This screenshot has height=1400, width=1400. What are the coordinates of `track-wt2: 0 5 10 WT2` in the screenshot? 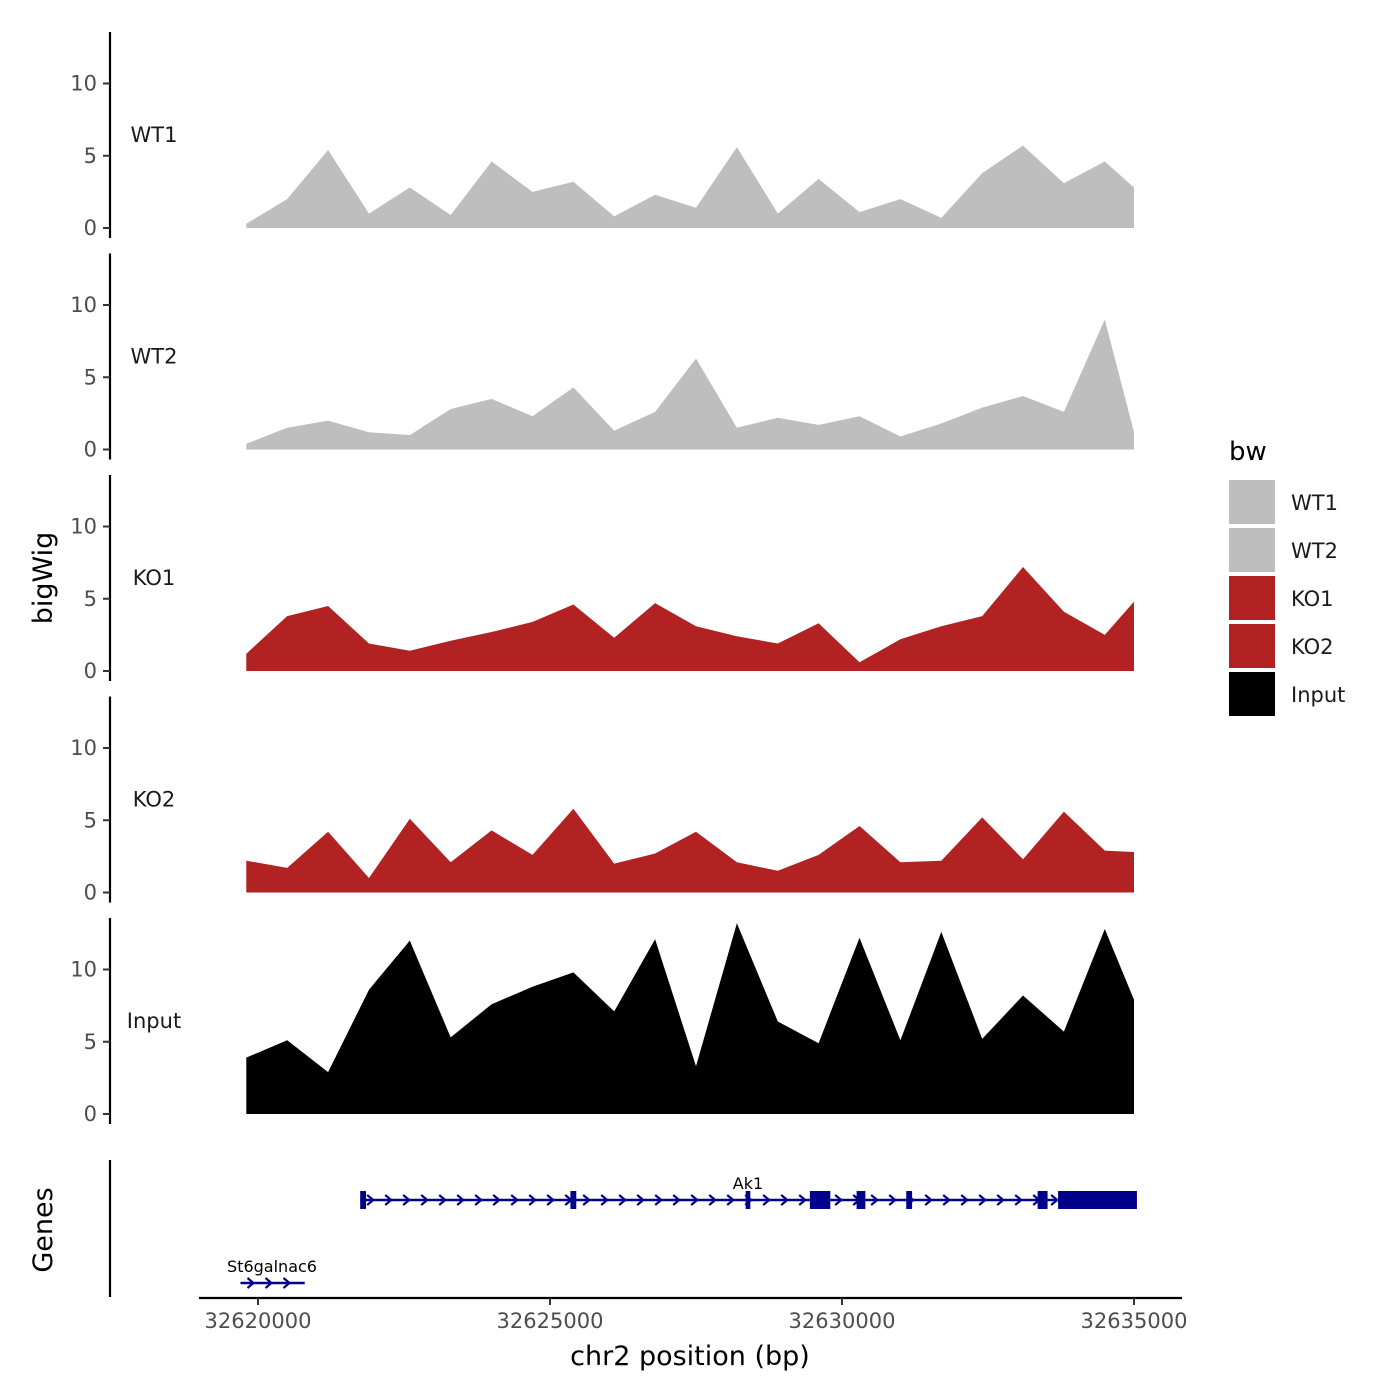 It's located at (602, 357).